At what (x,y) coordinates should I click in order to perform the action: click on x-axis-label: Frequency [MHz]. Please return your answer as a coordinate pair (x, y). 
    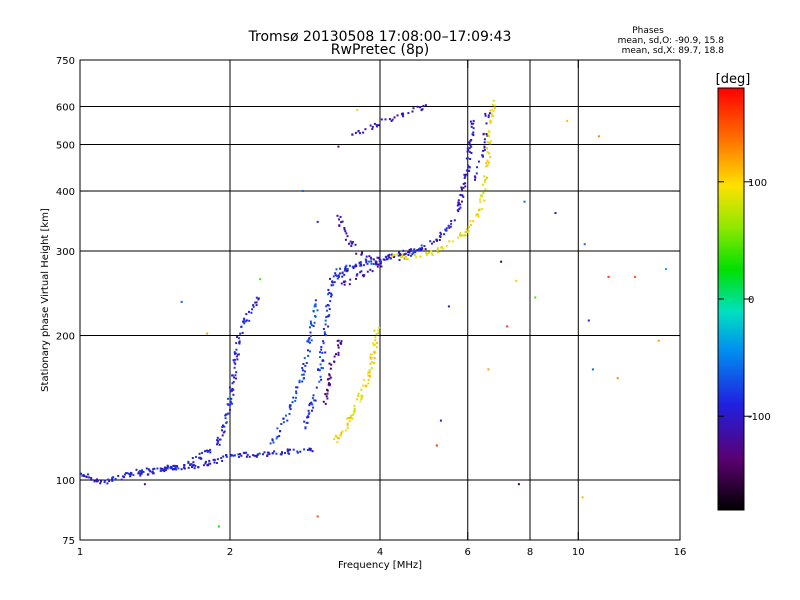
    Looking at the image, I should click on (380, 565).